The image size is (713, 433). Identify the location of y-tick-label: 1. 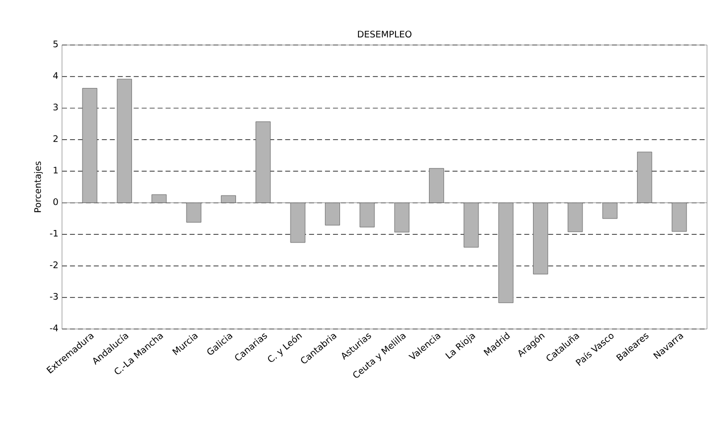
(56, 170).